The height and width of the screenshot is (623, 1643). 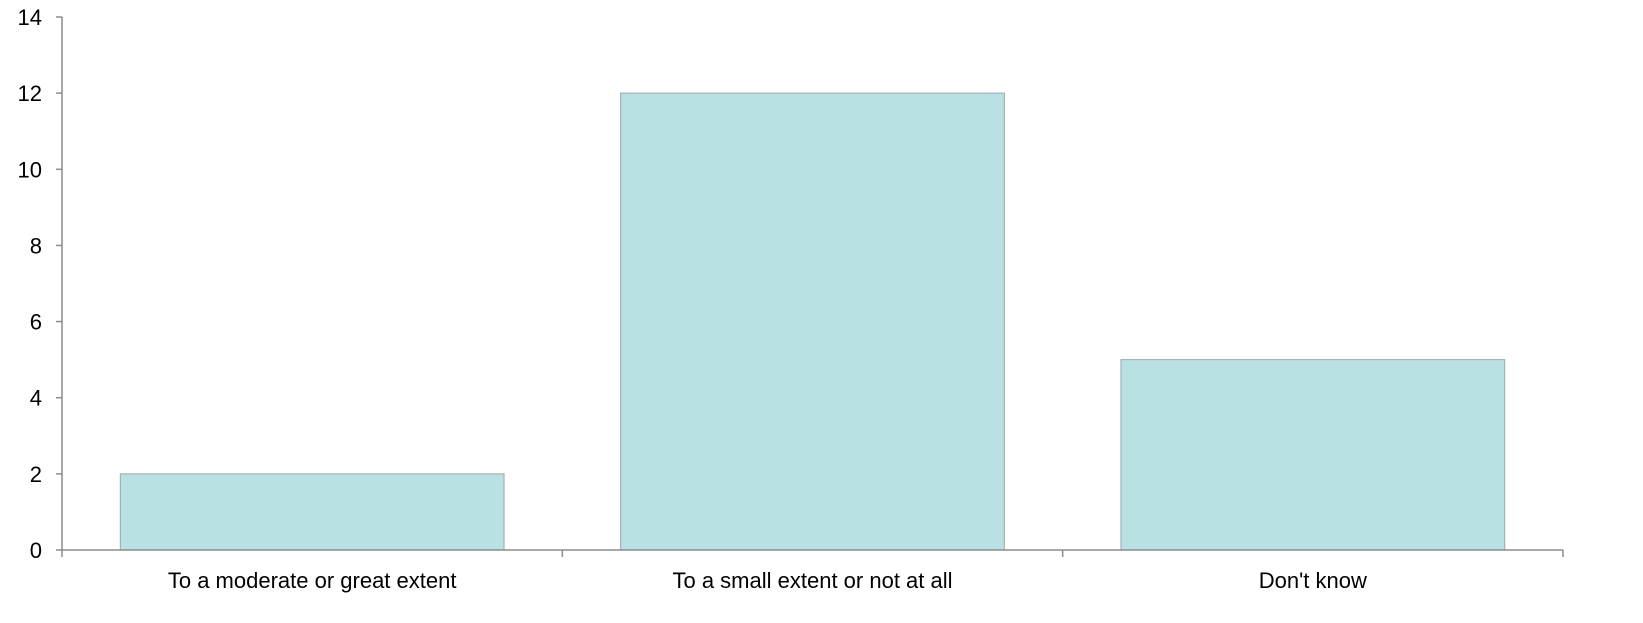 What do you see at coordinates (36, 474) in the screenshot?
I see `y-tick-label-2: 2` at bounding box center [36, 474].